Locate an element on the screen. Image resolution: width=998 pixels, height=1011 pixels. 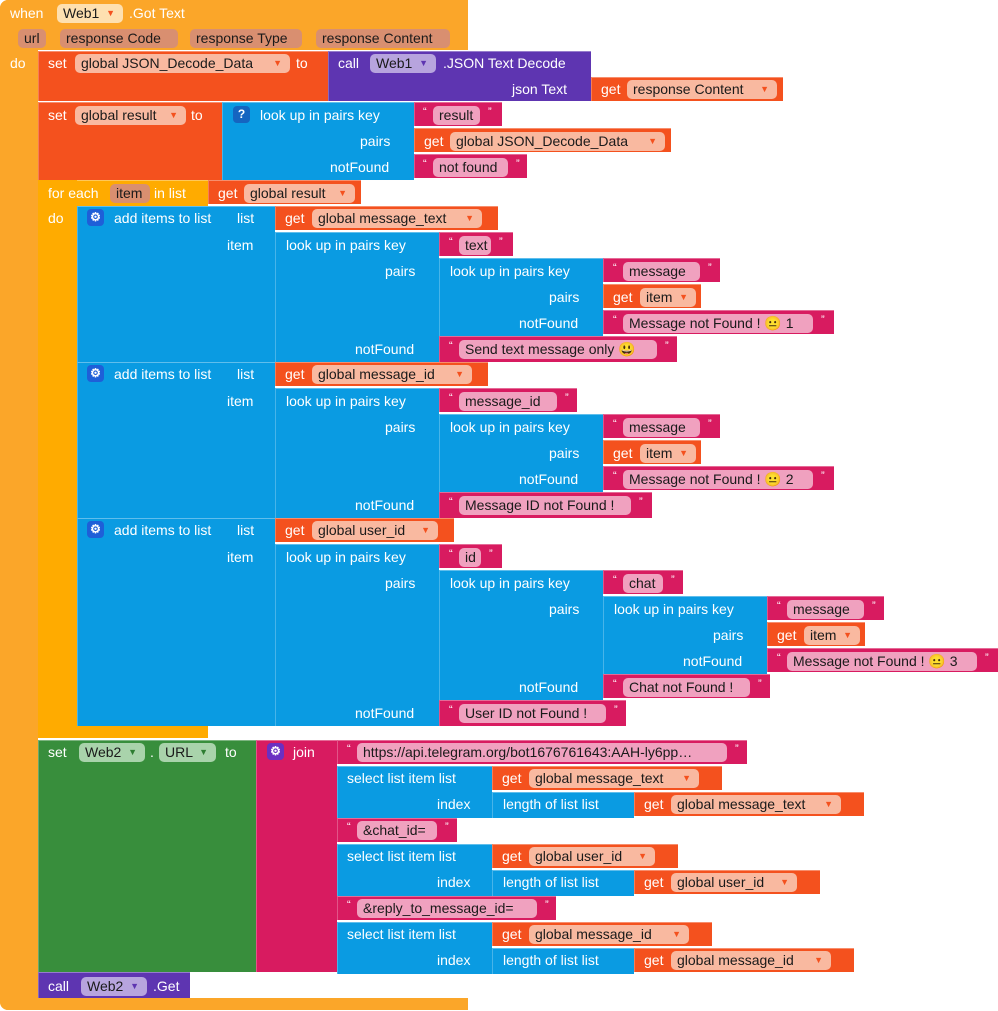
string-field: result is located at coordinates (456, 115).